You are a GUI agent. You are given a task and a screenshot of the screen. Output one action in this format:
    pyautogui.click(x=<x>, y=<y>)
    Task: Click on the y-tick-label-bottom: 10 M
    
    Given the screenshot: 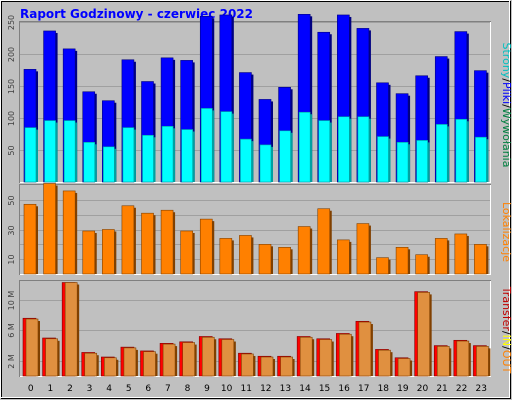 What is the action you would take?
    pyautogui.click(x=11, y=301)
    